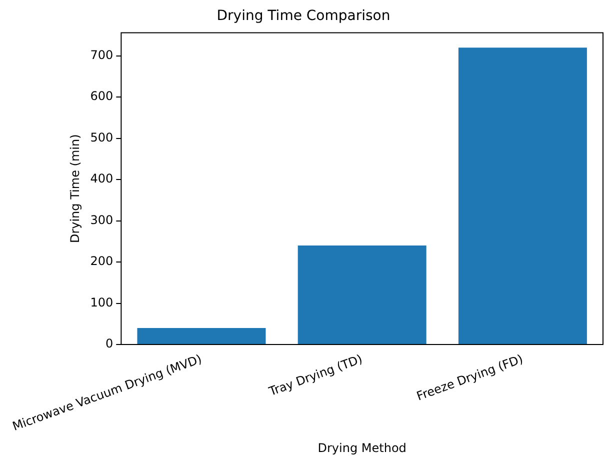 This screenshot has height=460, width=605. Describe the element at coordinates (315, 375) in the screenshot. I see `x-tick-label: Tray Drying (TD)` at that location.